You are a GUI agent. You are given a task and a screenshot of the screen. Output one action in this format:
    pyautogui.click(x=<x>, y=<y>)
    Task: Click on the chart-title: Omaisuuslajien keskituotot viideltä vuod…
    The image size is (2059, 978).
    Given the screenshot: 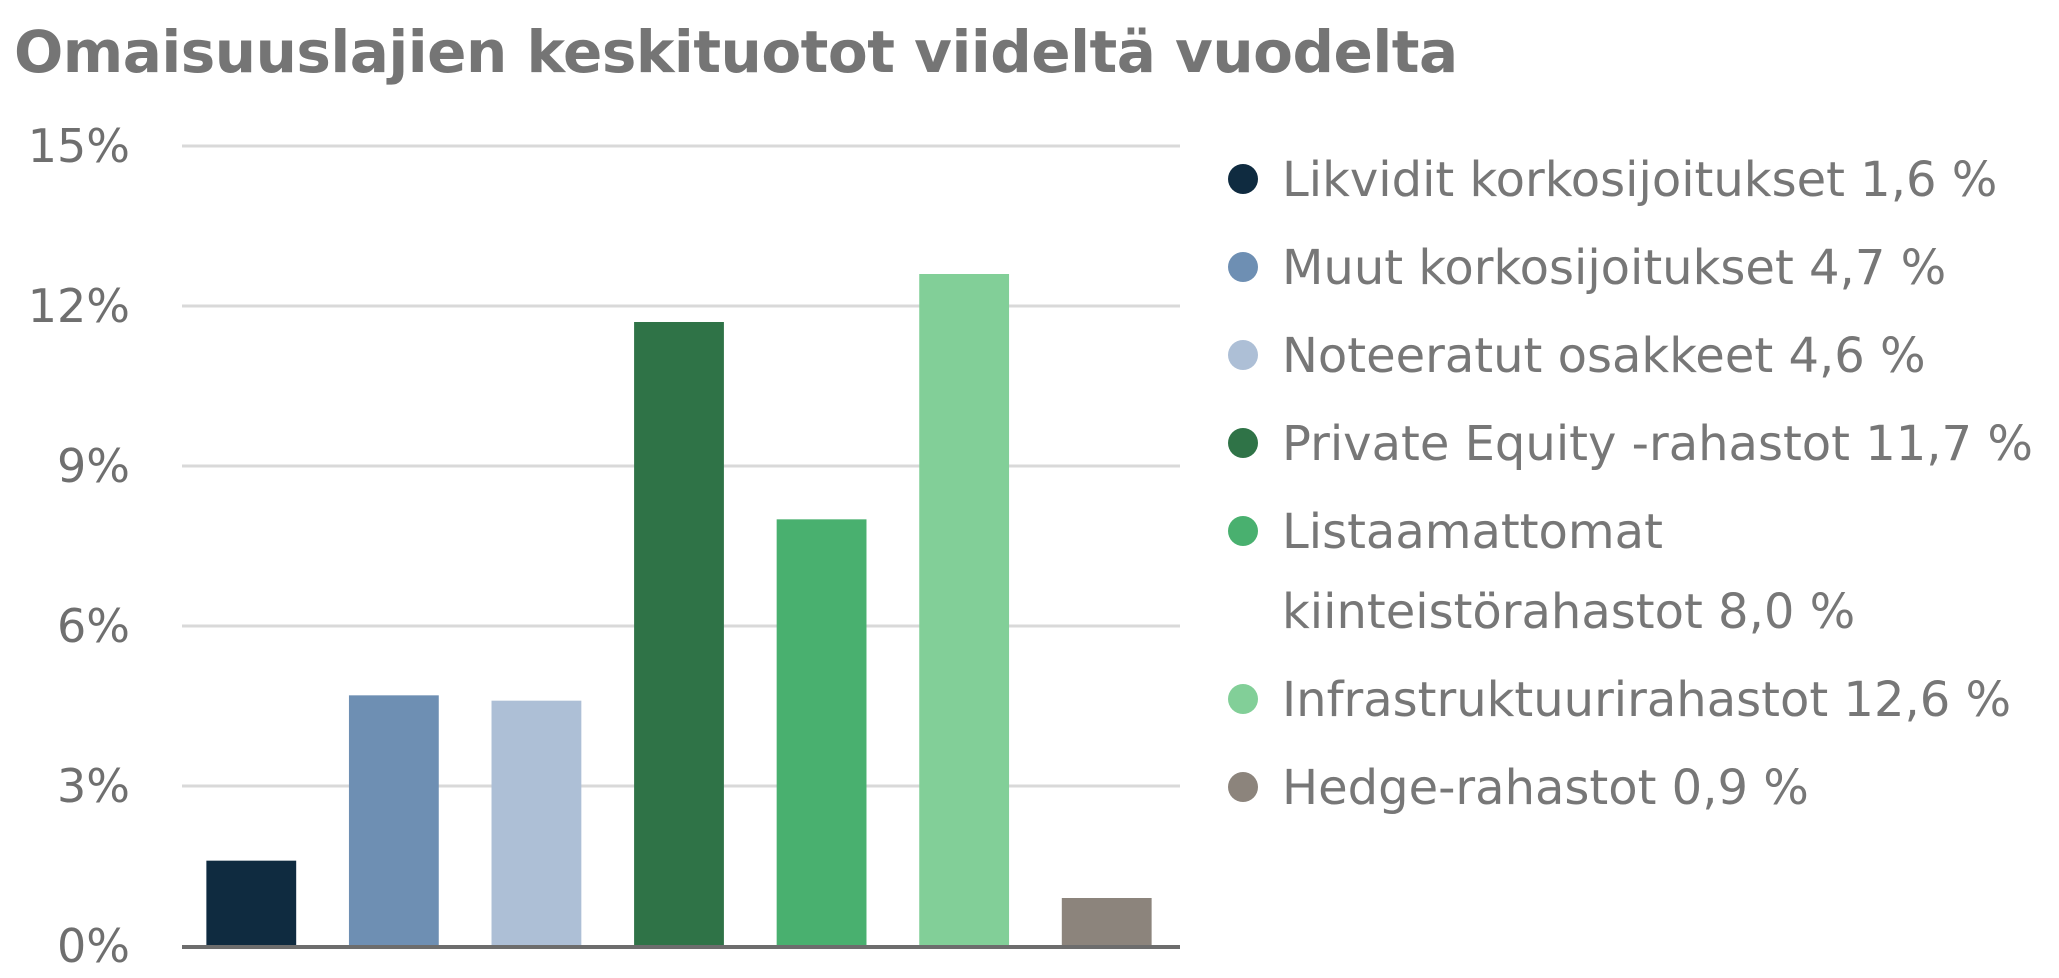 What is the action you would take?
    pyautogui.click(x=736, y=52)
    